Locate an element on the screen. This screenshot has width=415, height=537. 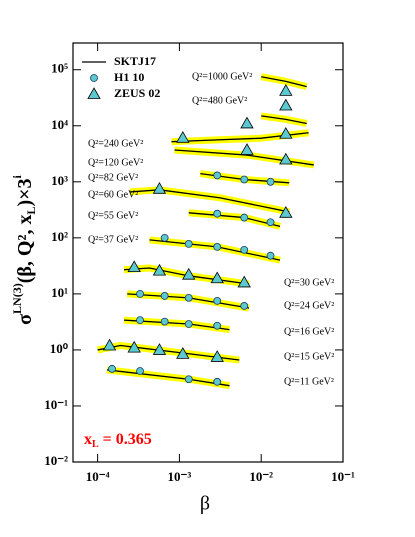
annotation: xL = 0.365 is located at coordinates (118, 441).